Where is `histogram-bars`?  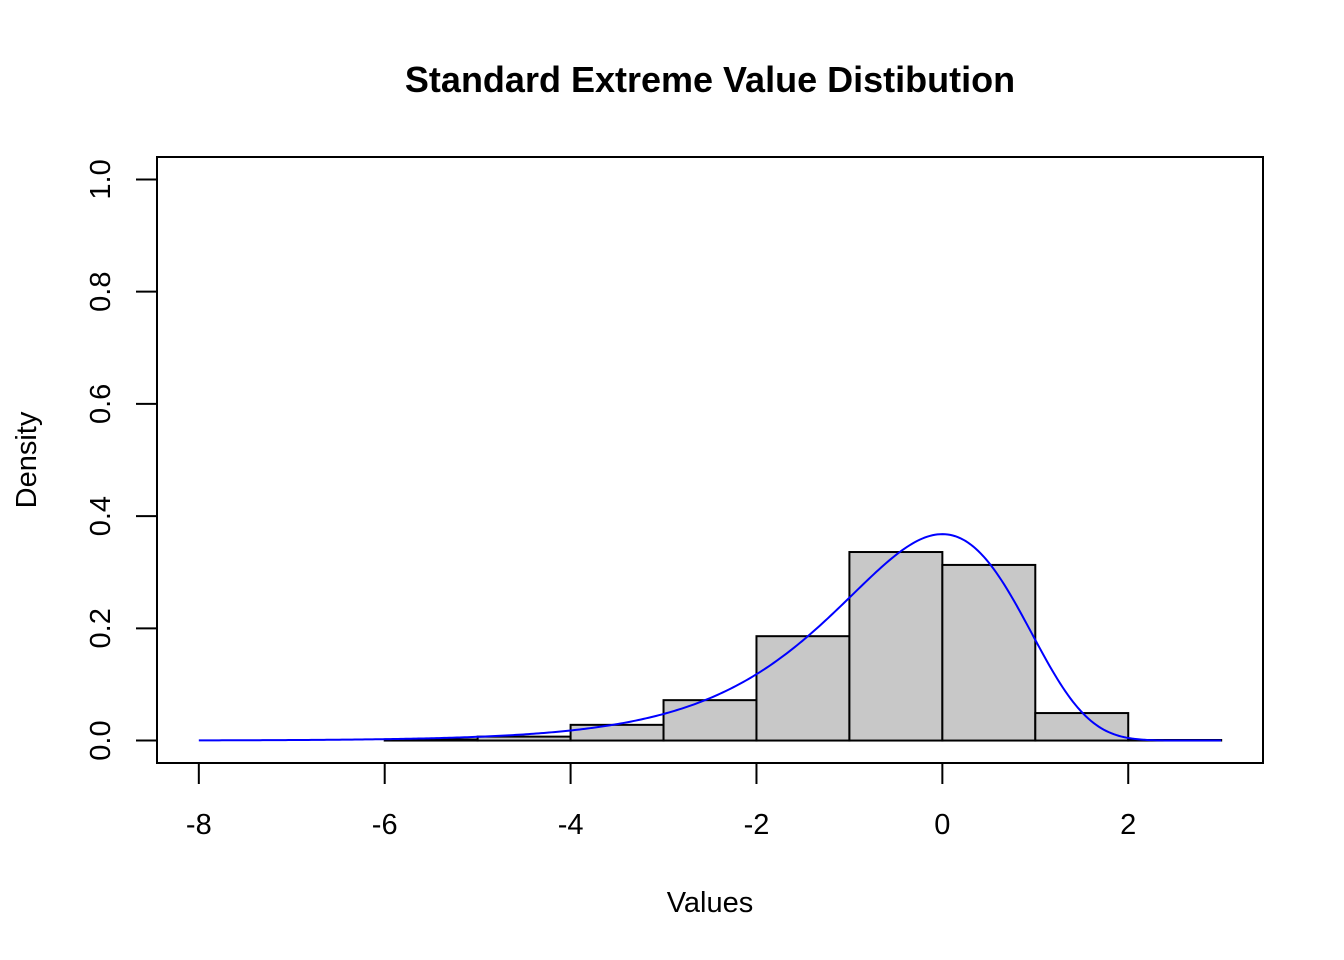 histogram-bars is located at coordinates (803, 646).